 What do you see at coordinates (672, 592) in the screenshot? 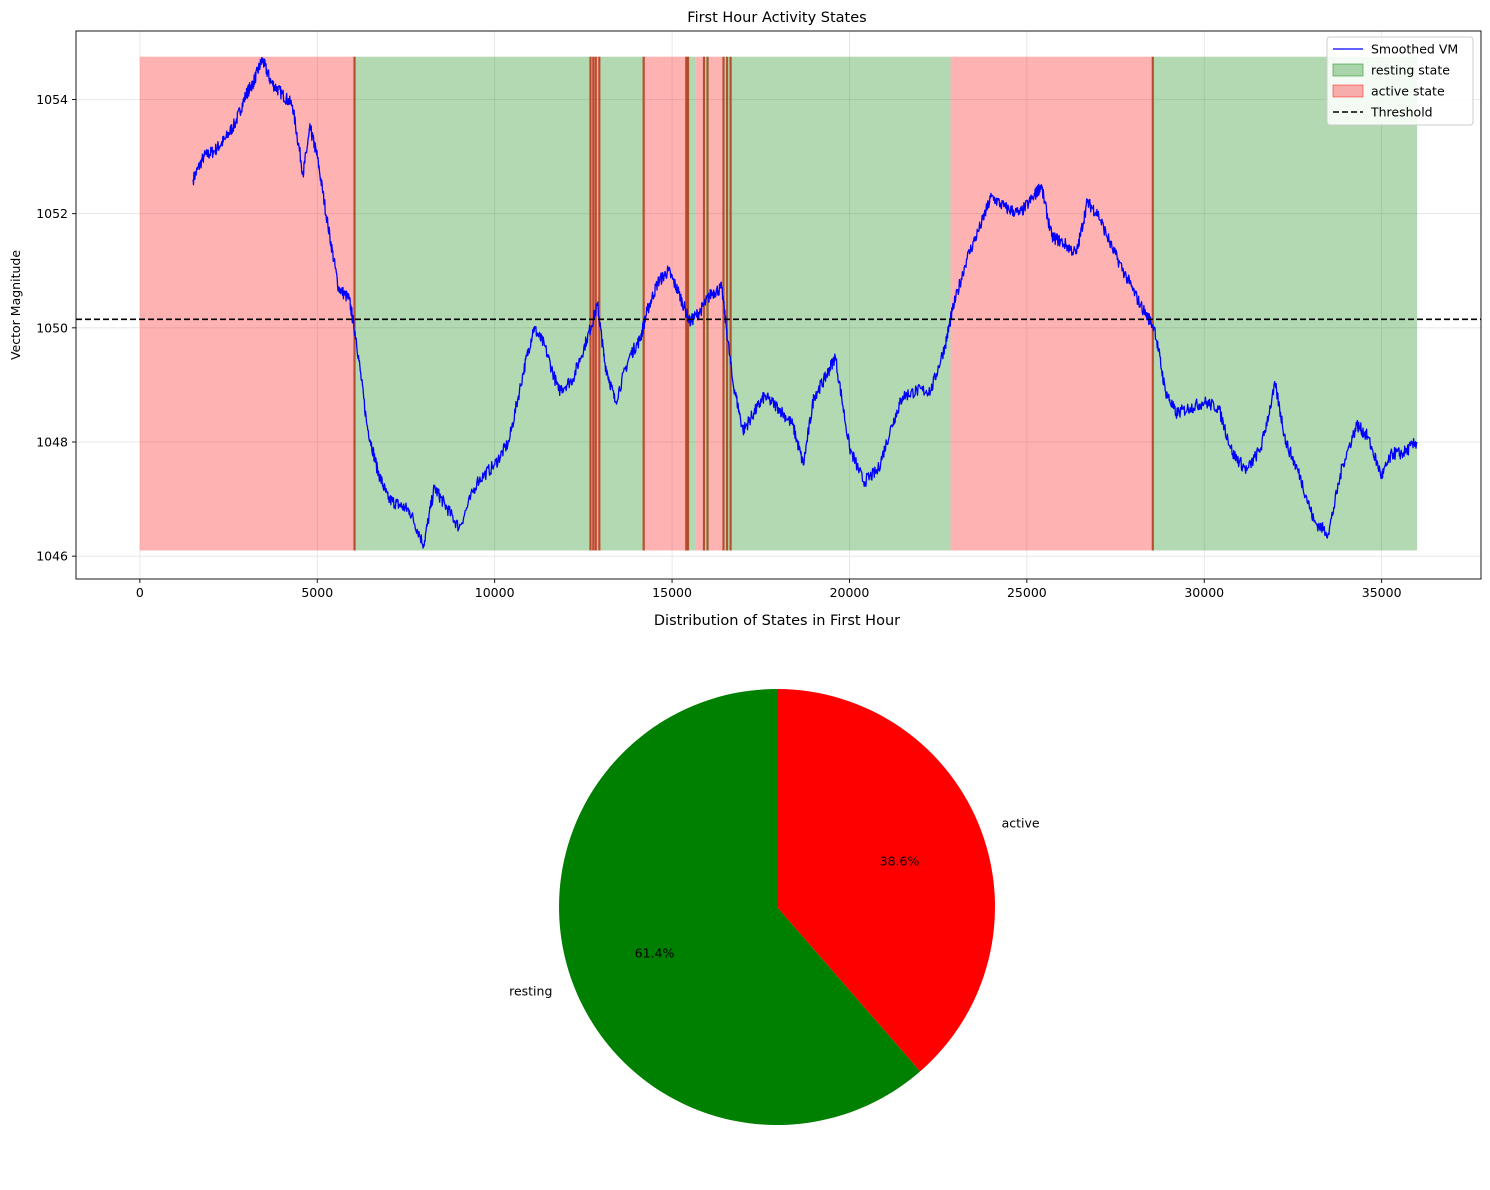
I see `x-tick-label: 15000` at bounding box center [672, 592].